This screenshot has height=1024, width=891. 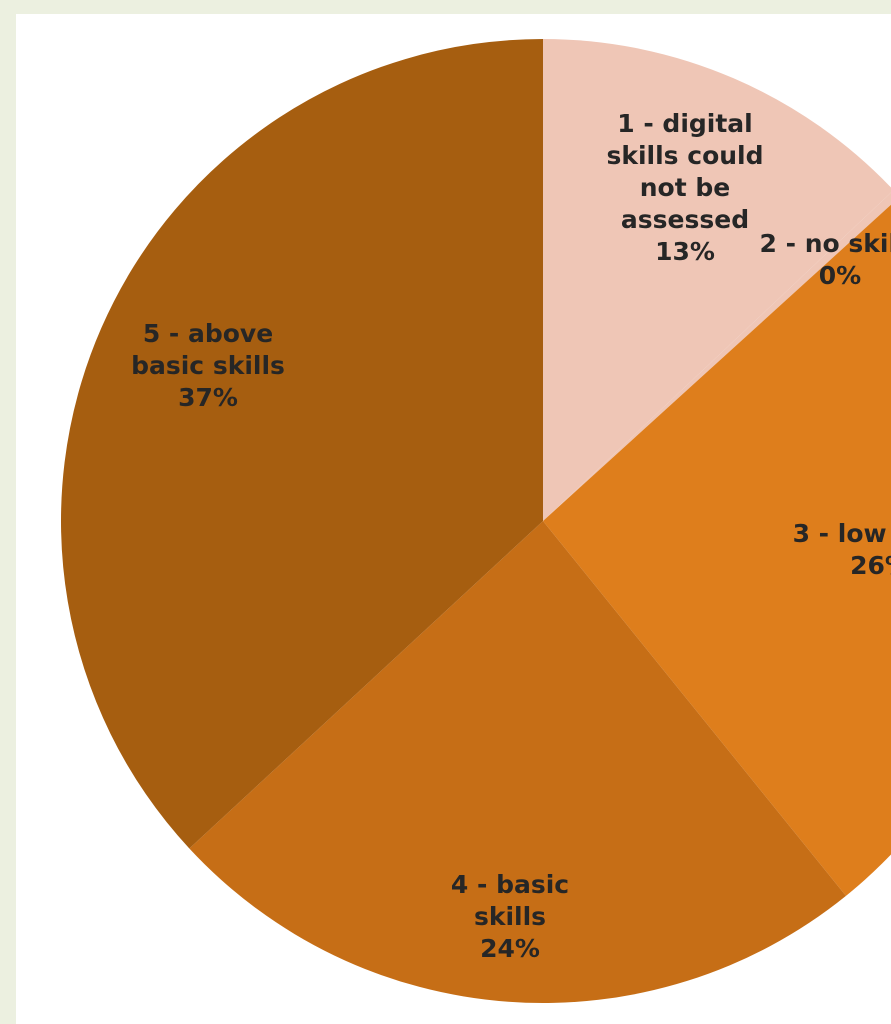 What do you see at coordinates (684, 155) in the screenshot?
I see `slice-category-text: skills could` at bounding box center [684, 155].